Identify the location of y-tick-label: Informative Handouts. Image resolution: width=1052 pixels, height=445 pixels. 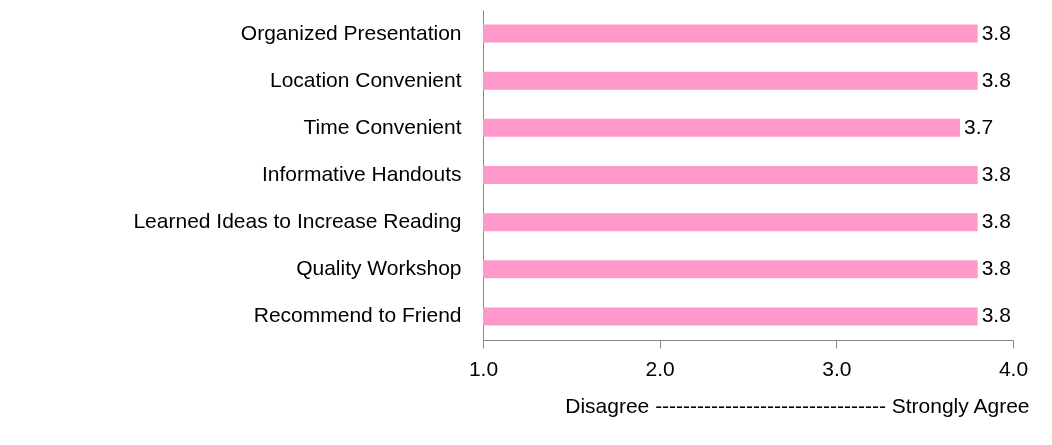
(361, 173).